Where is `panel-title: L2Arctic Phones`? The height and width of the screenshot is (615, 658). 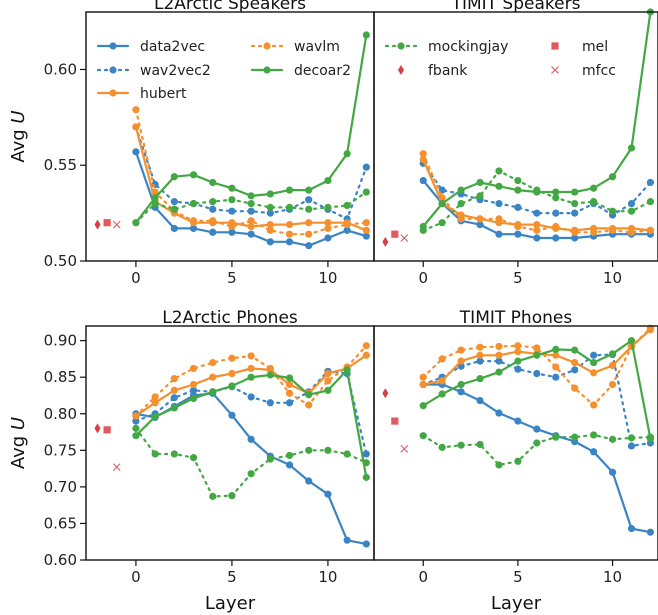 panel-title: L2Arctic Phones is located at coordinates (230, 318).